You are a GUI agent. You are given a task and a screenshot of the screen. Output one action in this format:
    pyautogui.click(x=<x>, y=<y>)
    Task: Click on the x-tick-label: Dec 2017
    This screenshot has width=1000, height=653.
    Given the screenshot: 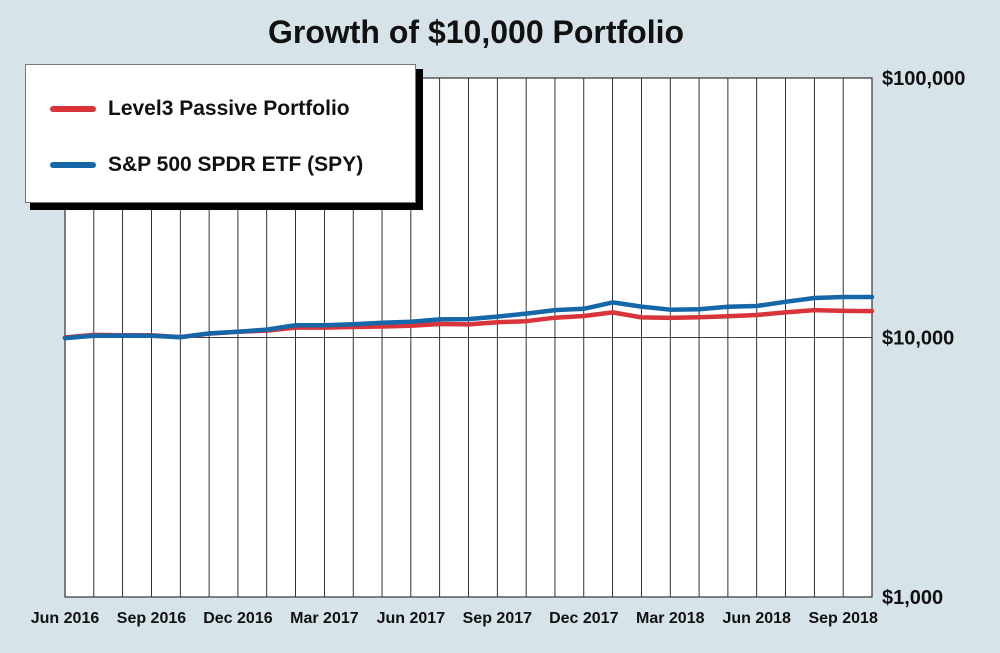 What is the action you would take?
    pyautogui.click(x=583, y=618)
    